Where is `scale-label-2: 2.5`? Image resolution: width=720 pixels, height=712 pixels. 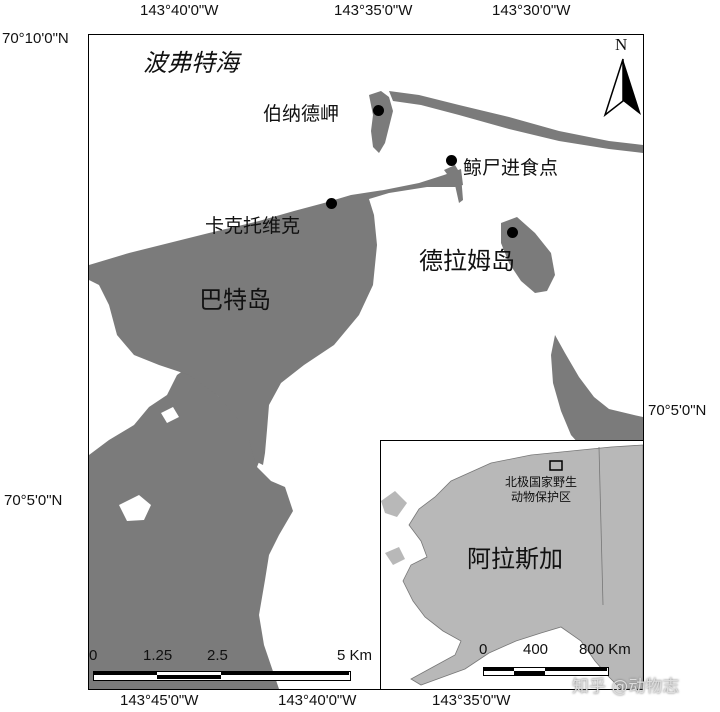 scale-label-2: 2.5 is located at coordinates (217, 655).